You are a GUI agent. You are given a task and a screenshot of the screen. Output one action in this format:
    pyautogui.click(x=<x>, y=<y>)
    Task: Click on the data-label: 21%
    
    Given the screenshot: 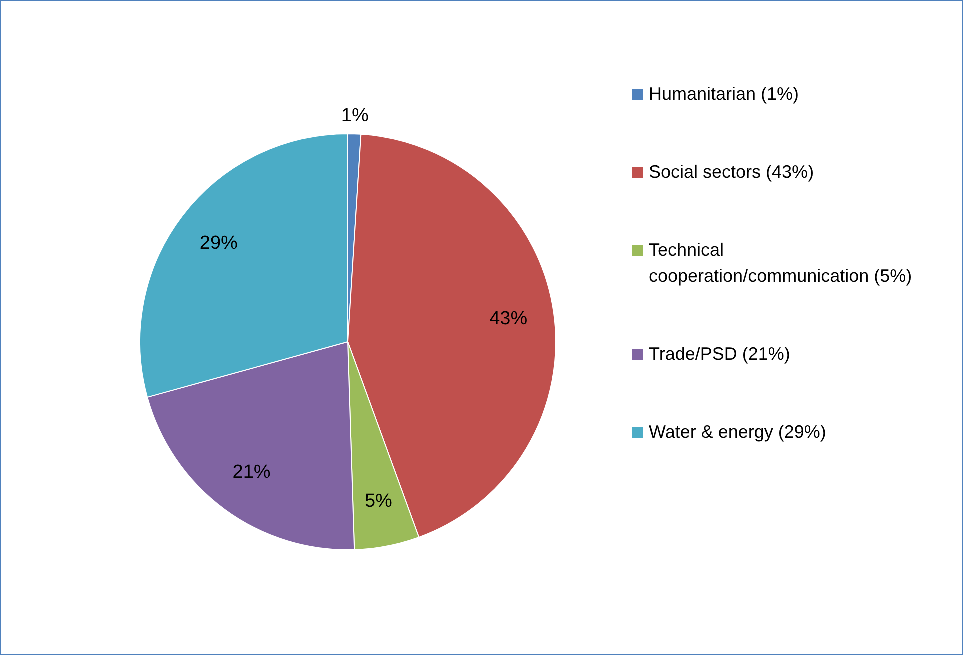 What is the action you would take?
    pyautogui.click(x=251, y=473)
    